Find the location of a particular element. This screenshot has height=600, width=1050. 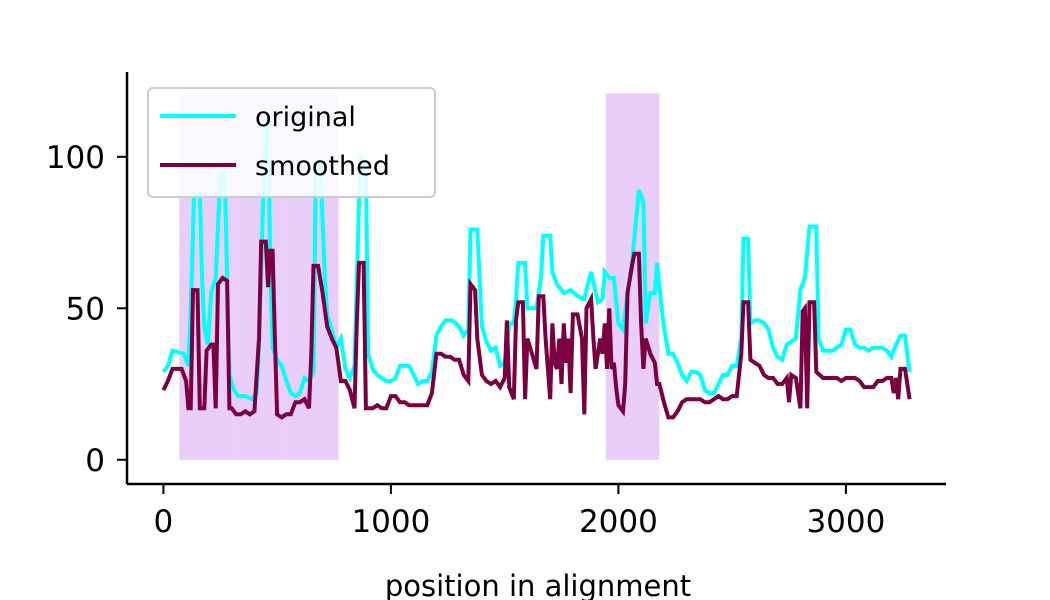

x-axis-title: position in alignment is located at coordinates (538, 584).